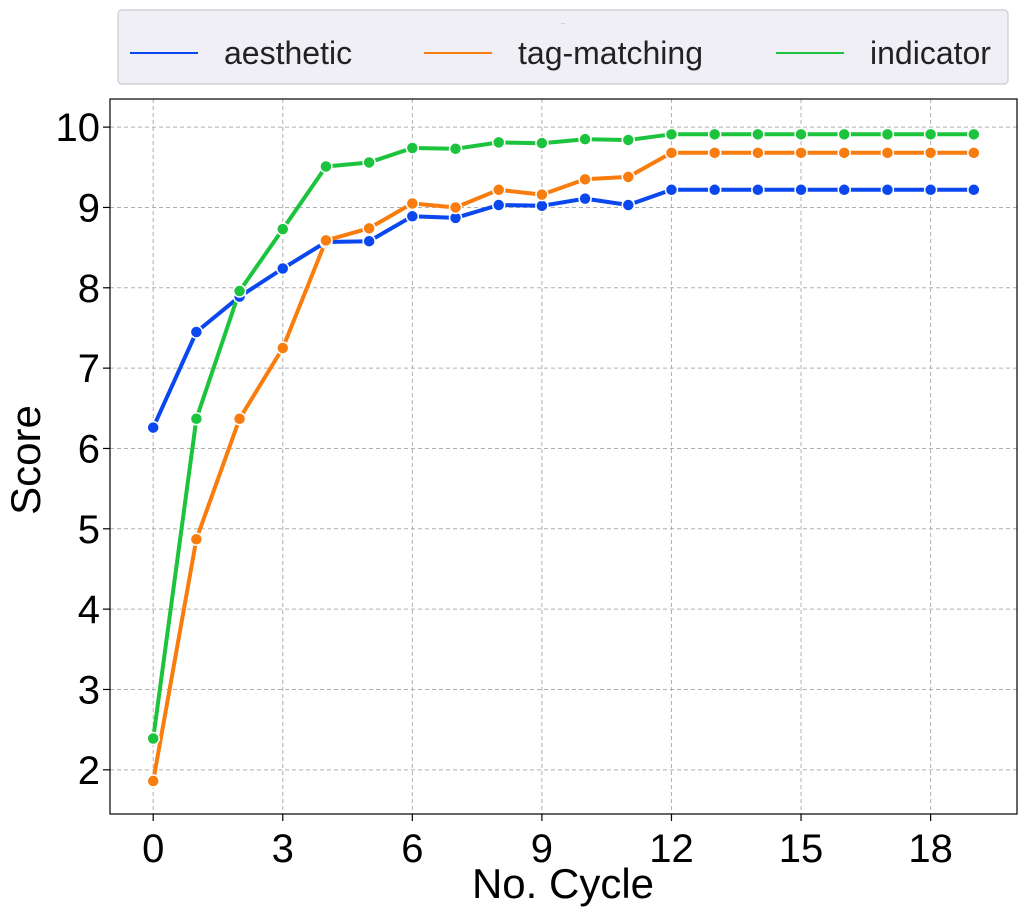 The height and width of the screenshot is (915, 1026). What do you see at coordinates (89, 530) in the screenshot?
I see `y-tick-label: 5` at bounding box center [89, 530].